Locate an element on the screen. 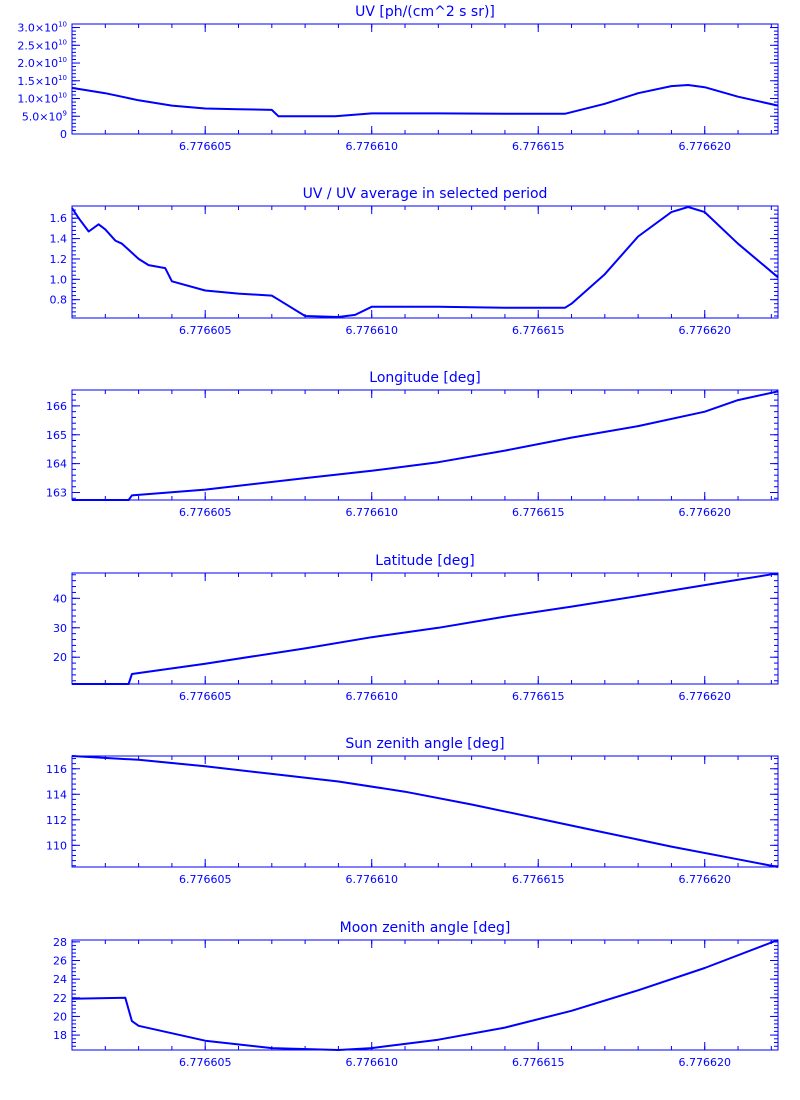 The height and width of the screenshot is (1100, 800). y-tick-label: 1.4 is located at coordinates (59, 239).